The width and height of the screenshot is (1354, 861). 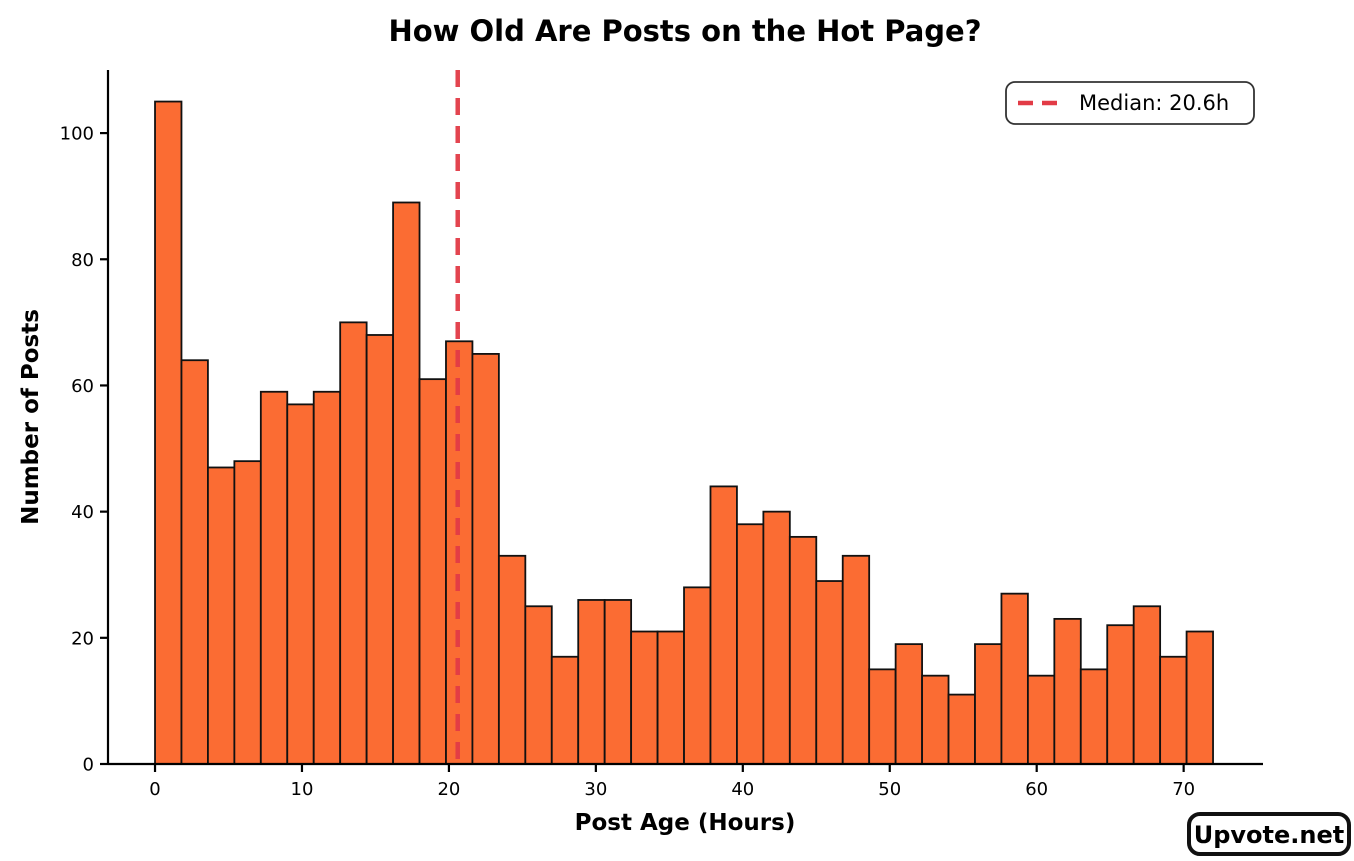 I want to click on y-tick-label: 100, so click(x=77, y=134).